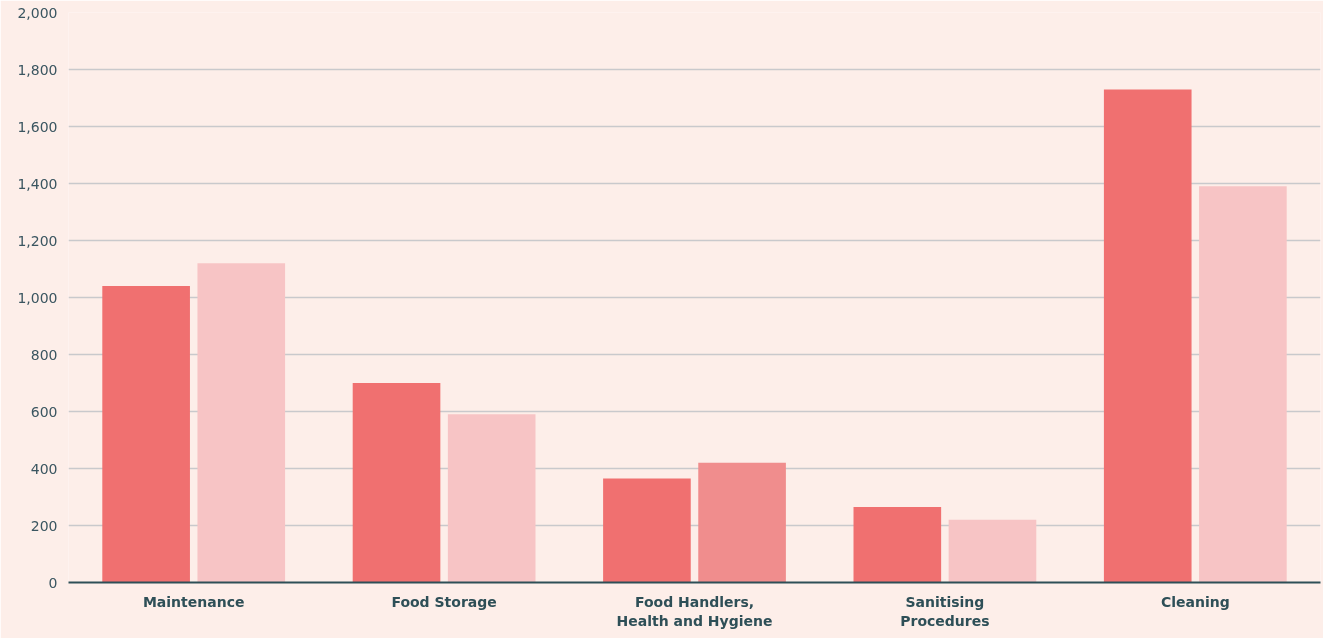 Image resolution: width=1323 pixels, height=638 pixels. Describe the element at coordinates (694, 611) in the screenshot. I see `x-tick-label: Food Handlers, Health and Hygiene` at that location.